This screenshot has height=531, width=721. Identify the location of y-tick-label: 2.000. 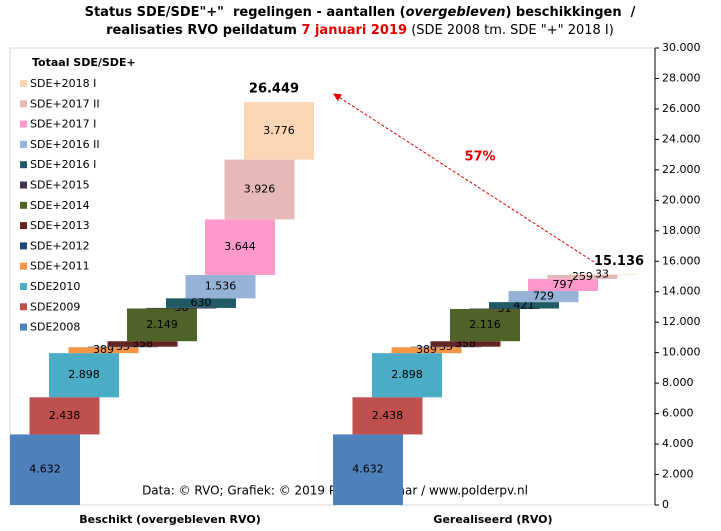
(678, 474).